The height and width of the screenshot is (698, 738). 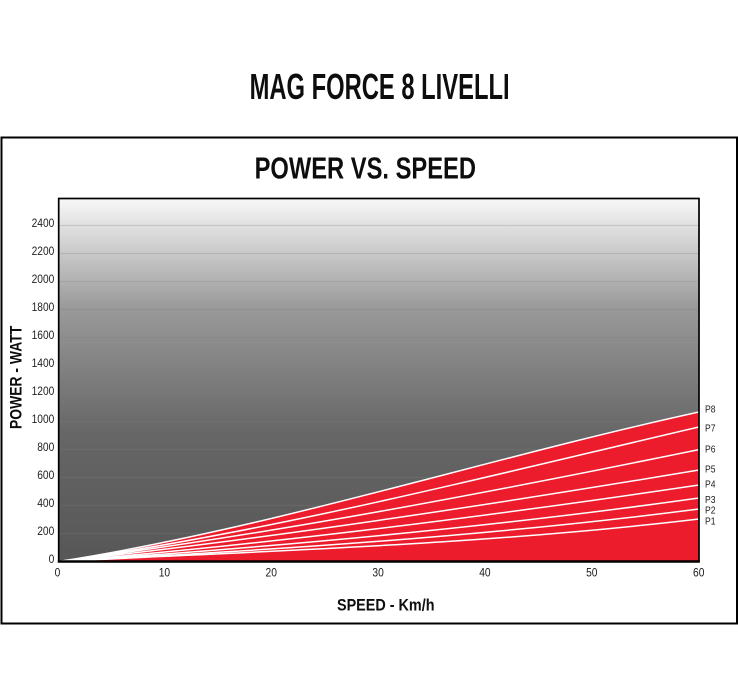 I want to click on svg-text: 2000, so click(x=43, y=279).